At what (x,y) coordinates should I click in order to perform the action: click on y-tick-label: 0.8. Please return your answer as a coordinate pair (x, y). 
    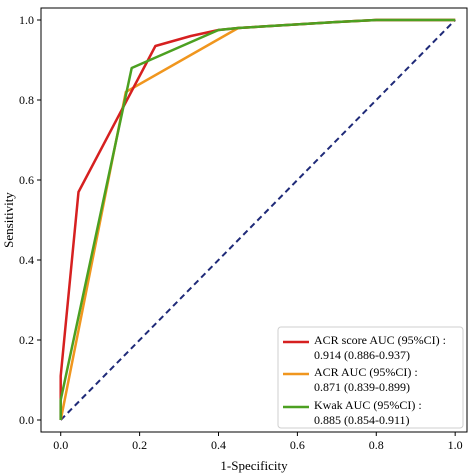
    Looking at the image, I should click on (26, 100).